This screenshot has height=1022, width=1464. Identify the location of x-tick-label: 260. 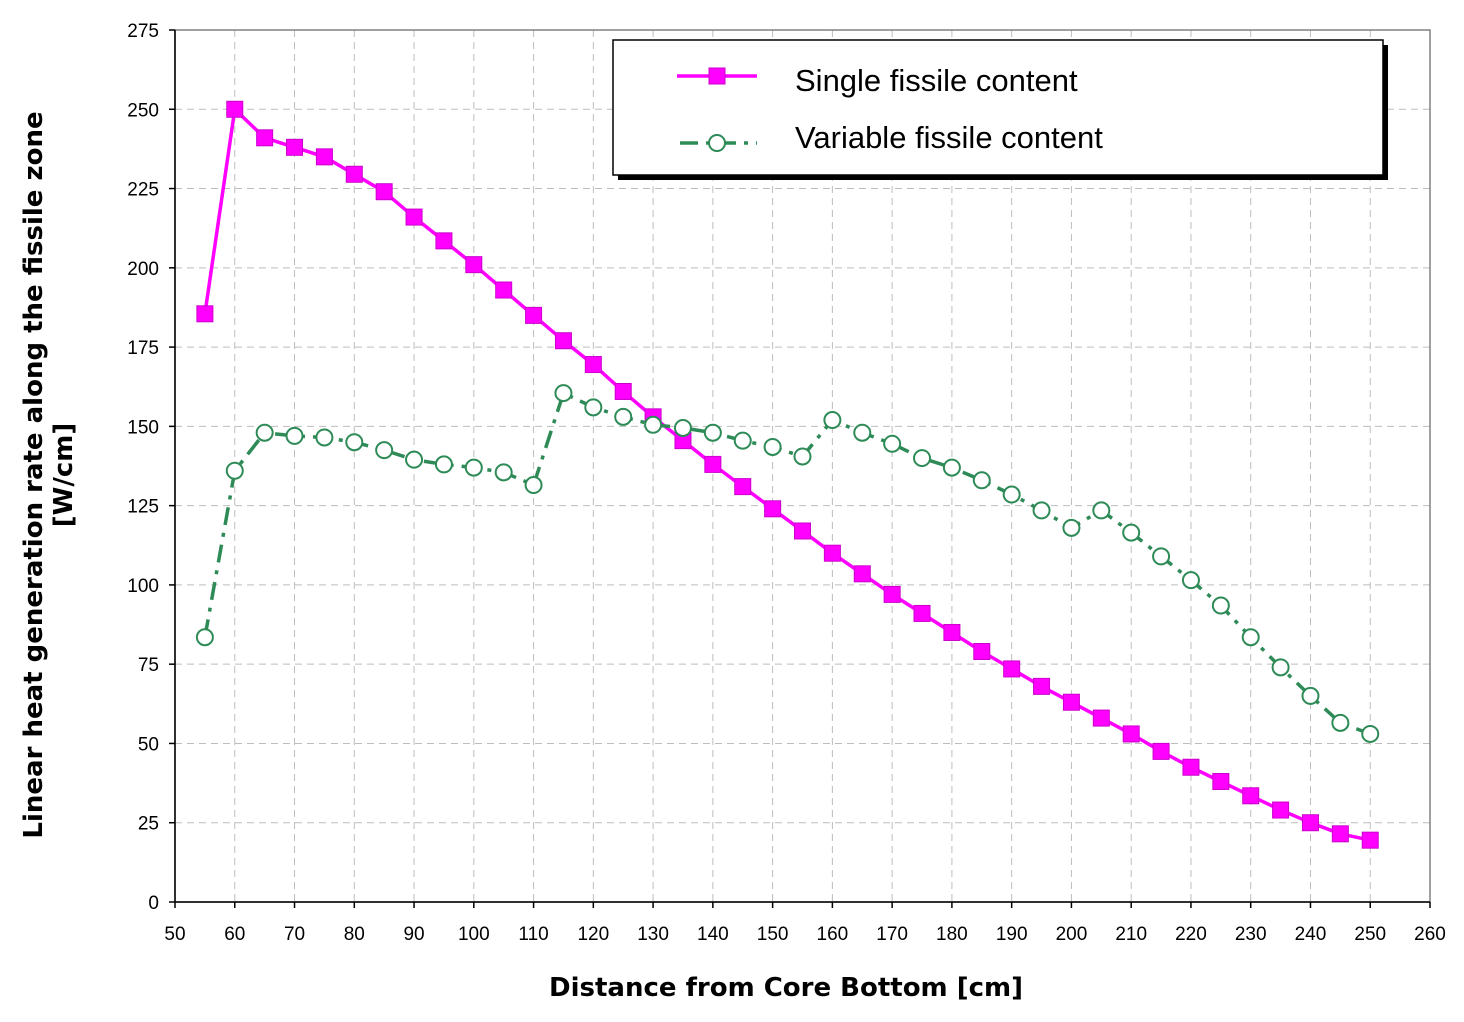
(1430, 934).